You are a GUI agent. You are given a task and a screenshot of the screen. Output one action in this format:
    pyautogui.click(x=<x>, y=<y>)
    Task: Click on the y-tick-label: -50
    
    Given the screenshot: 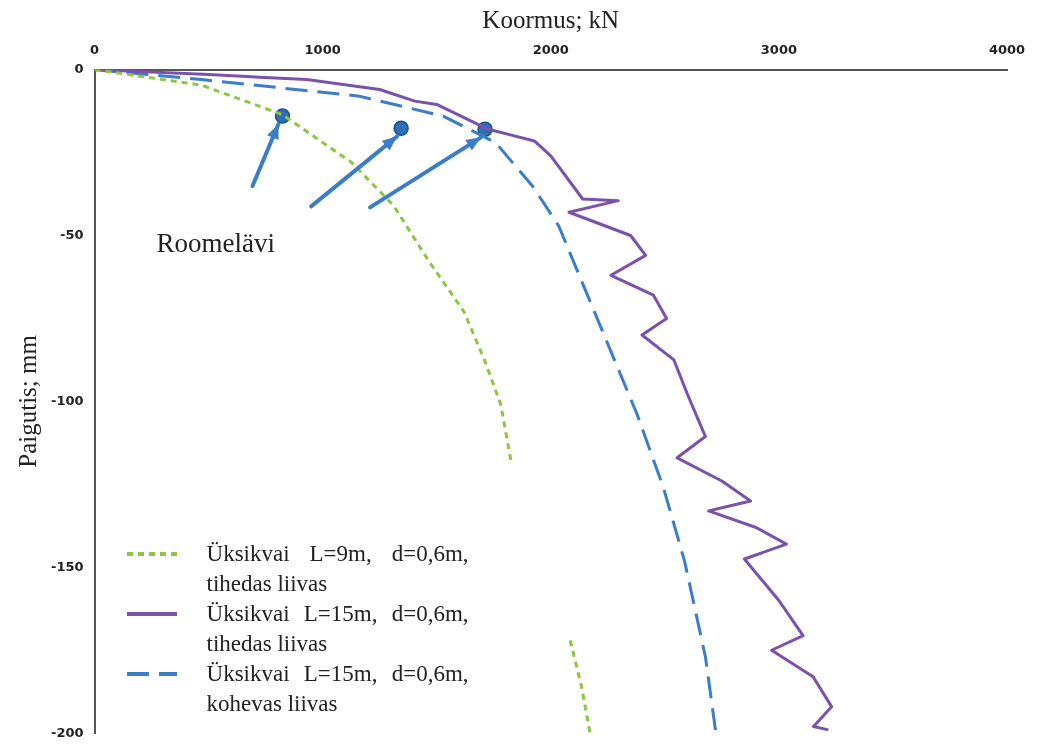 What is the action you would take?
    pyautogui.click(x=72, y=234)
    